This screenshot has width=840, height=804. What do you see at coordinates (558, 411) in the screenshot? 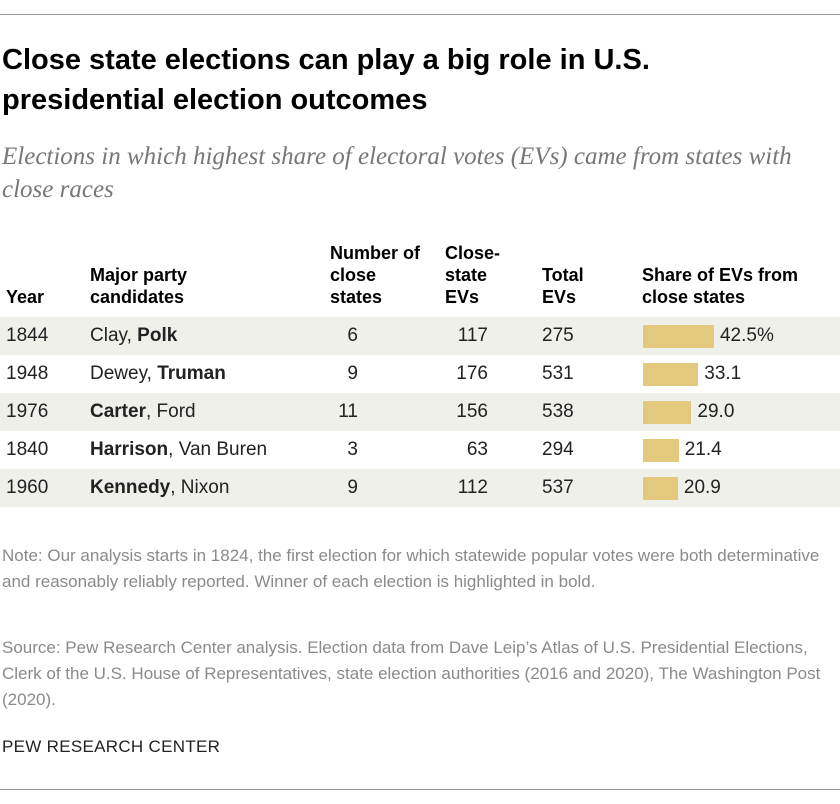
I see `total-evs: 538` at bounding box center [558, 411].